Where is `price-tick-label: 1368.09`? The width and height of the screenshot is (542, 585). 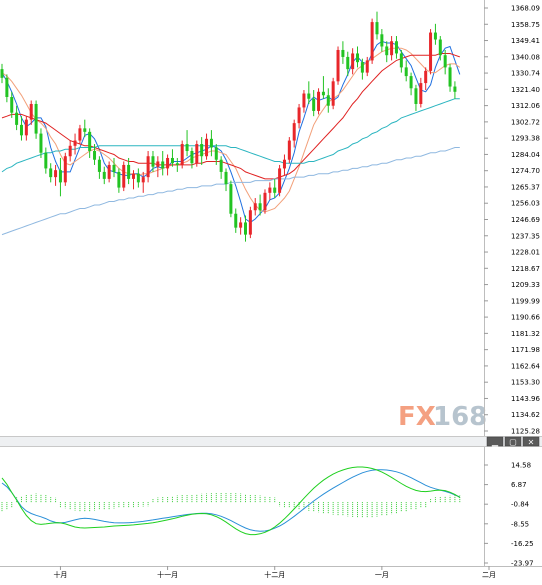 price-tick-label: 1368.09 is located at coordinates (525, 9).